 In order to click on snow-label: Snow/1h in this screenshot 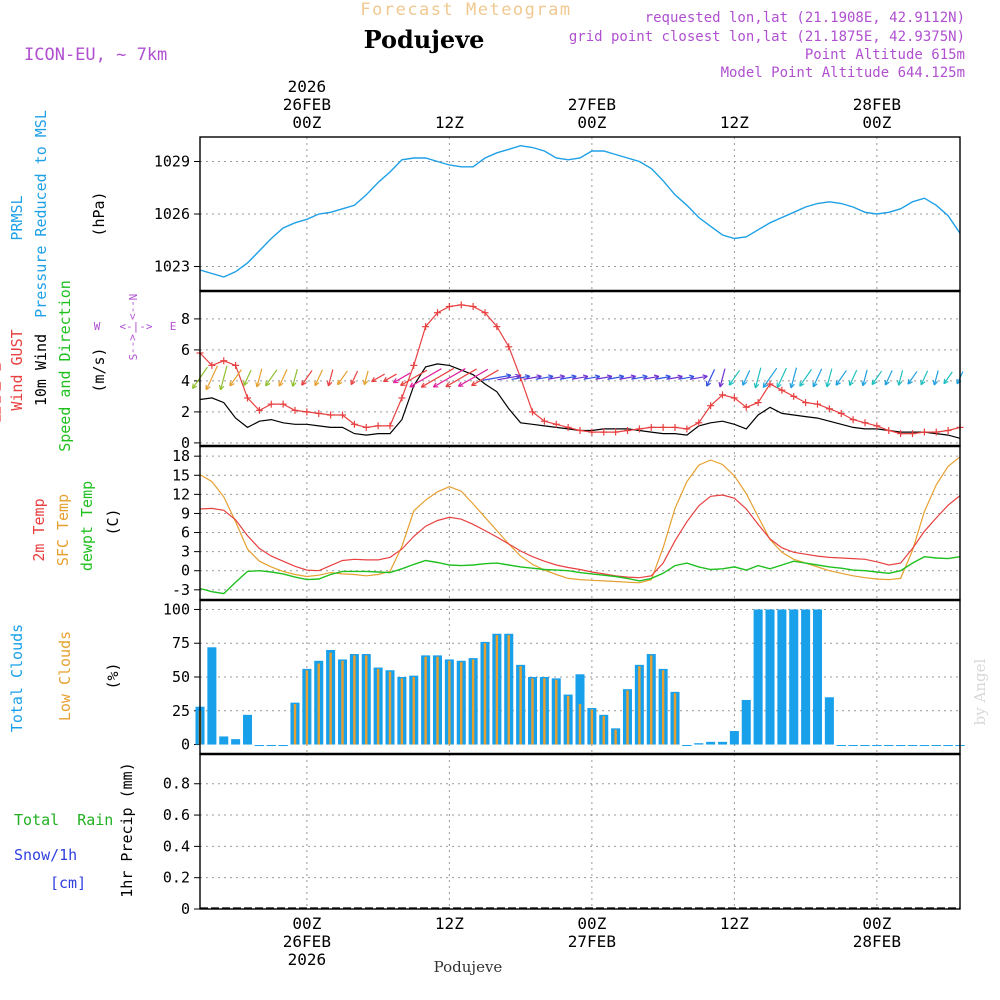, I will do `click(45, 855)`.